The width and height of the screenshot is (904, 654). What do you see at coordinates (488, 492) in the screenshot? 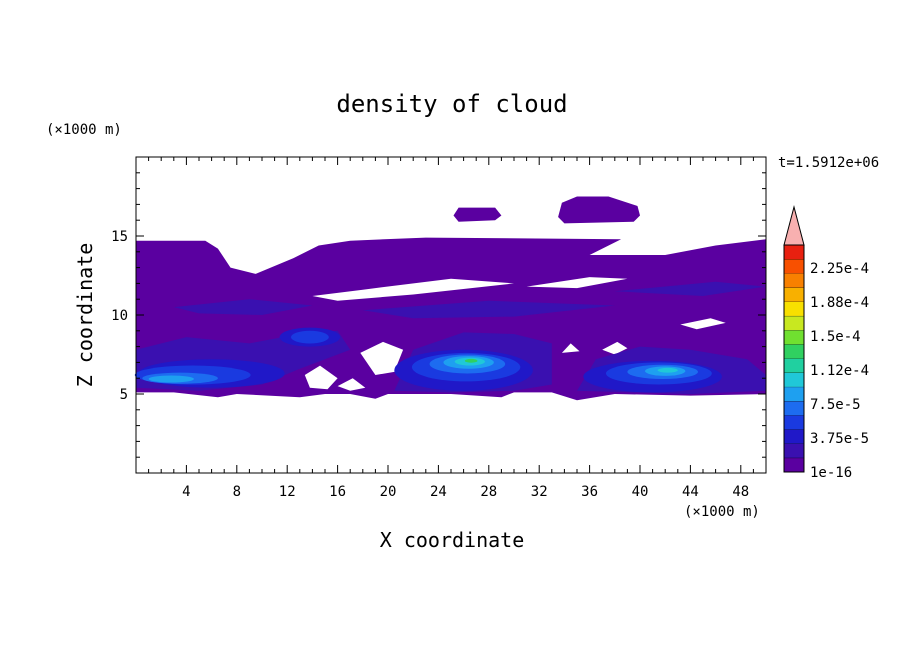
I see `x-tick-label: 28` at bounding box center [488, 492].